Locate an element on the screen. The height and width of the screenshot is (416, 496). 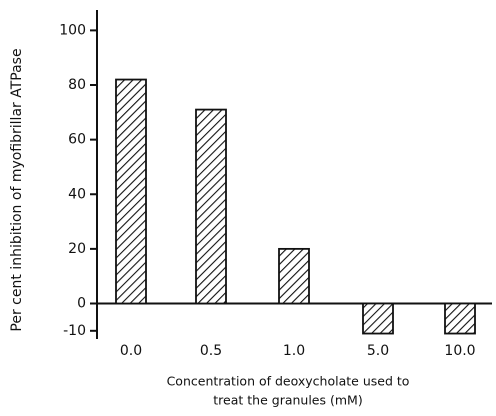
y-tick-label: 80 is located at coordinates (77, 85).